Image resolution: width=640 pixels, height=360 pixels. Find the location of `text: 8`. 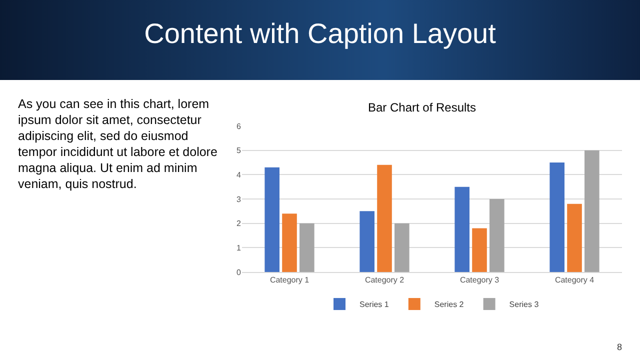

text: 8 is located at coordinates (619, 347).